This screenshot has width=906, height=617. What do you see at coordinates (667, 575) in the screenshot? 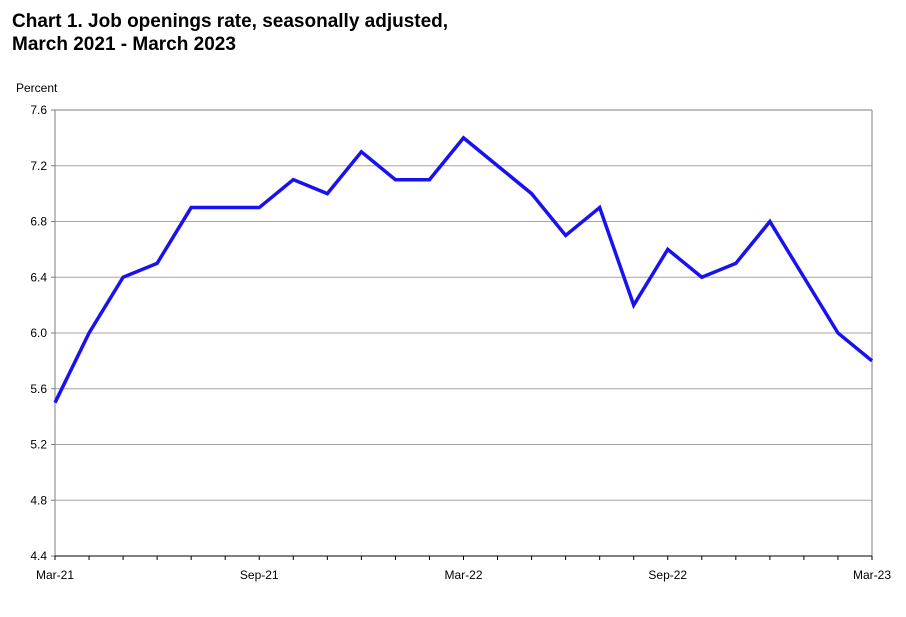
I see `x-tick-label: Sep-22` at bounding box center [667, 575].